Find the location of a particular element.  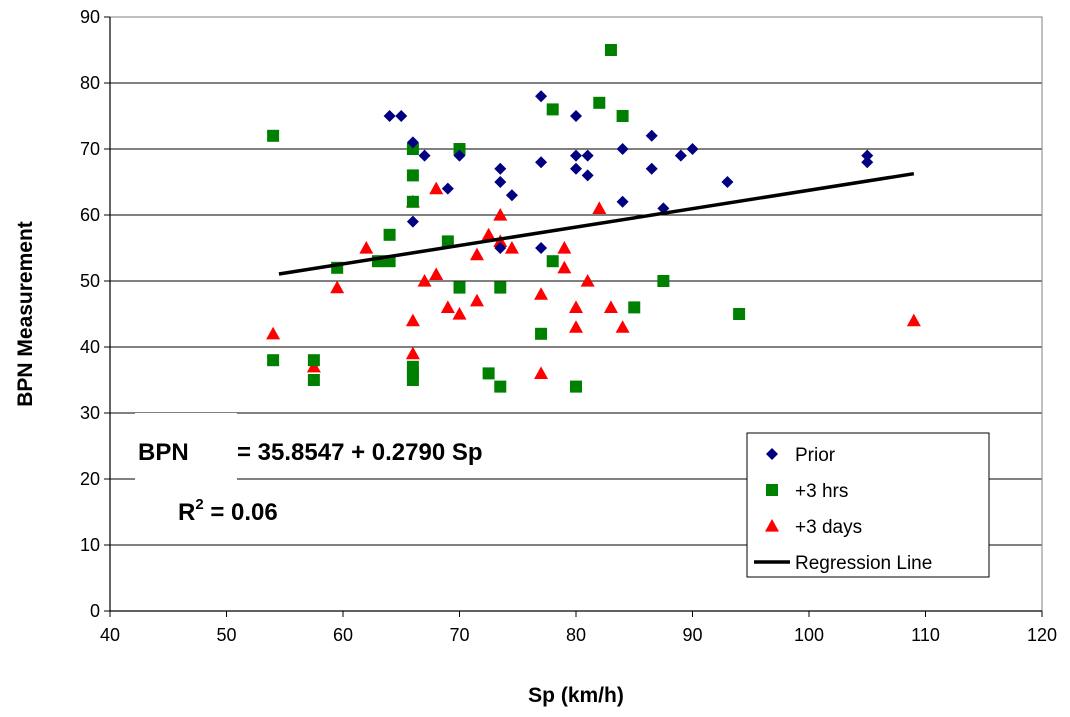

legend-swatch-triangle is located at coordinates (772, 525).